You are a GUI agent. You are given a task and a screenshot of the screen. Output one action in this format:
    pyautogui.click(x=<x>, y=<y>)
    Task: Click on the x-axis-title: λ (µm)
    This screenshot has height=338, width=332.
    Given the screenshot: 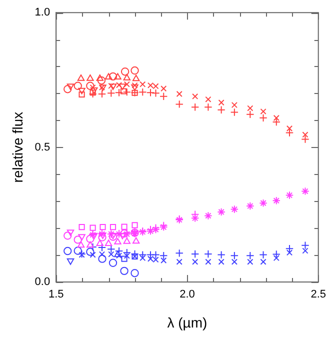 What is the action you would take?
    pyautogui.click(x=187, y=322)
    